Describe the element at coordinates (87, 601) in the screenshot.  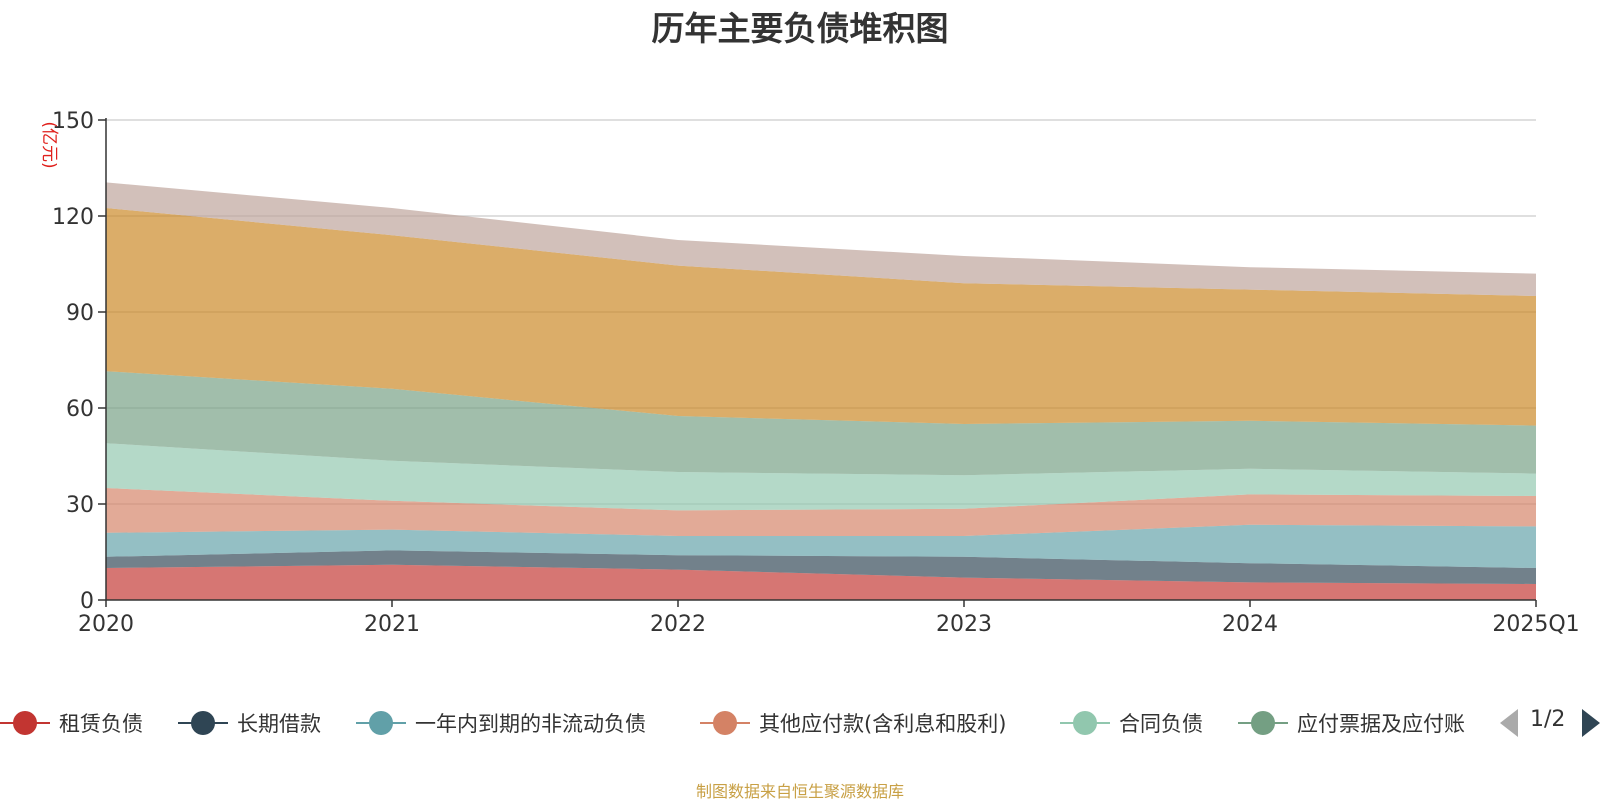
I see `y-tick-label: 0` at that location.